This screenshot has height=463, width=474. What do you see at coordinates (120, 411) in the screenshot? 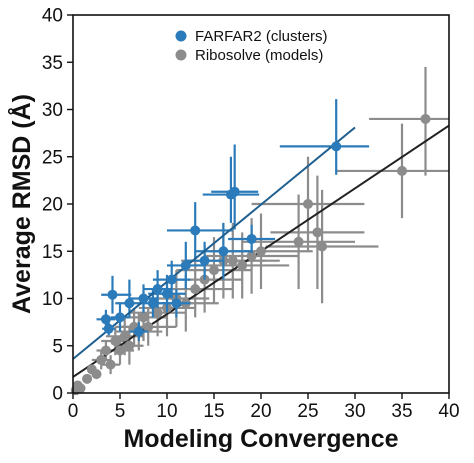
I see `x-tick-label: 5` at bounding box center [120, 411].